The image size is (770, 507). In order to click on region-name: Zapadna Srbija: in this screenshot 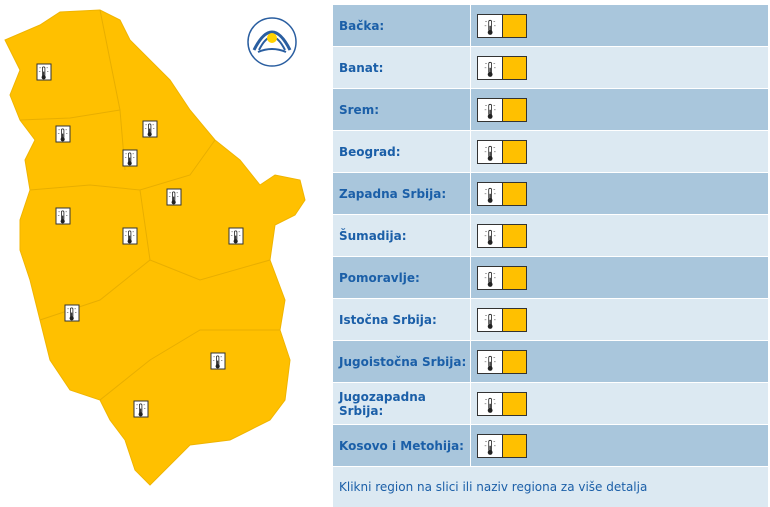, I will do `click(402, 193)`.